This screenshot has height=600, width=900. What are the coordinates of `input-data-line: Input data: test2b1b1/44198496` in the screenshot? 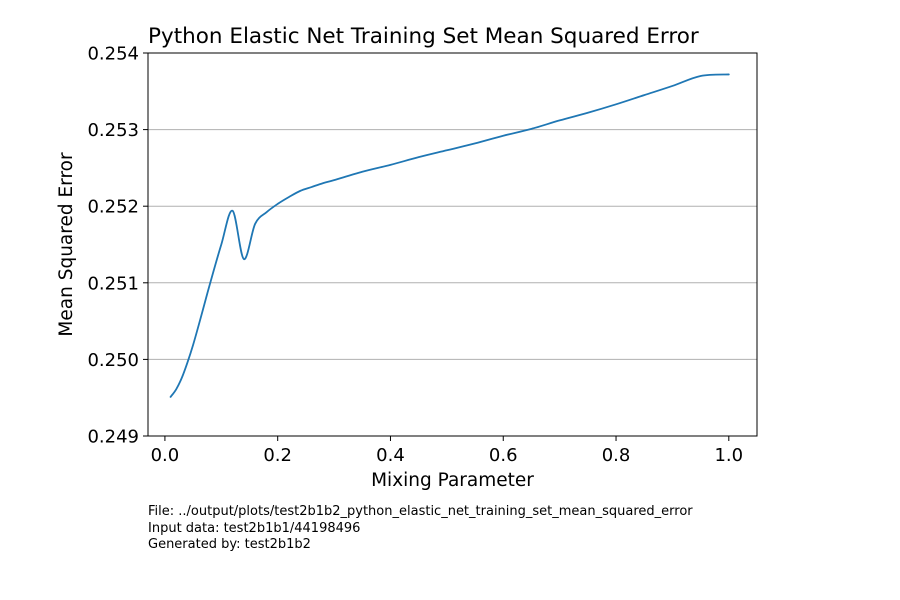 It's located at (254, 528).